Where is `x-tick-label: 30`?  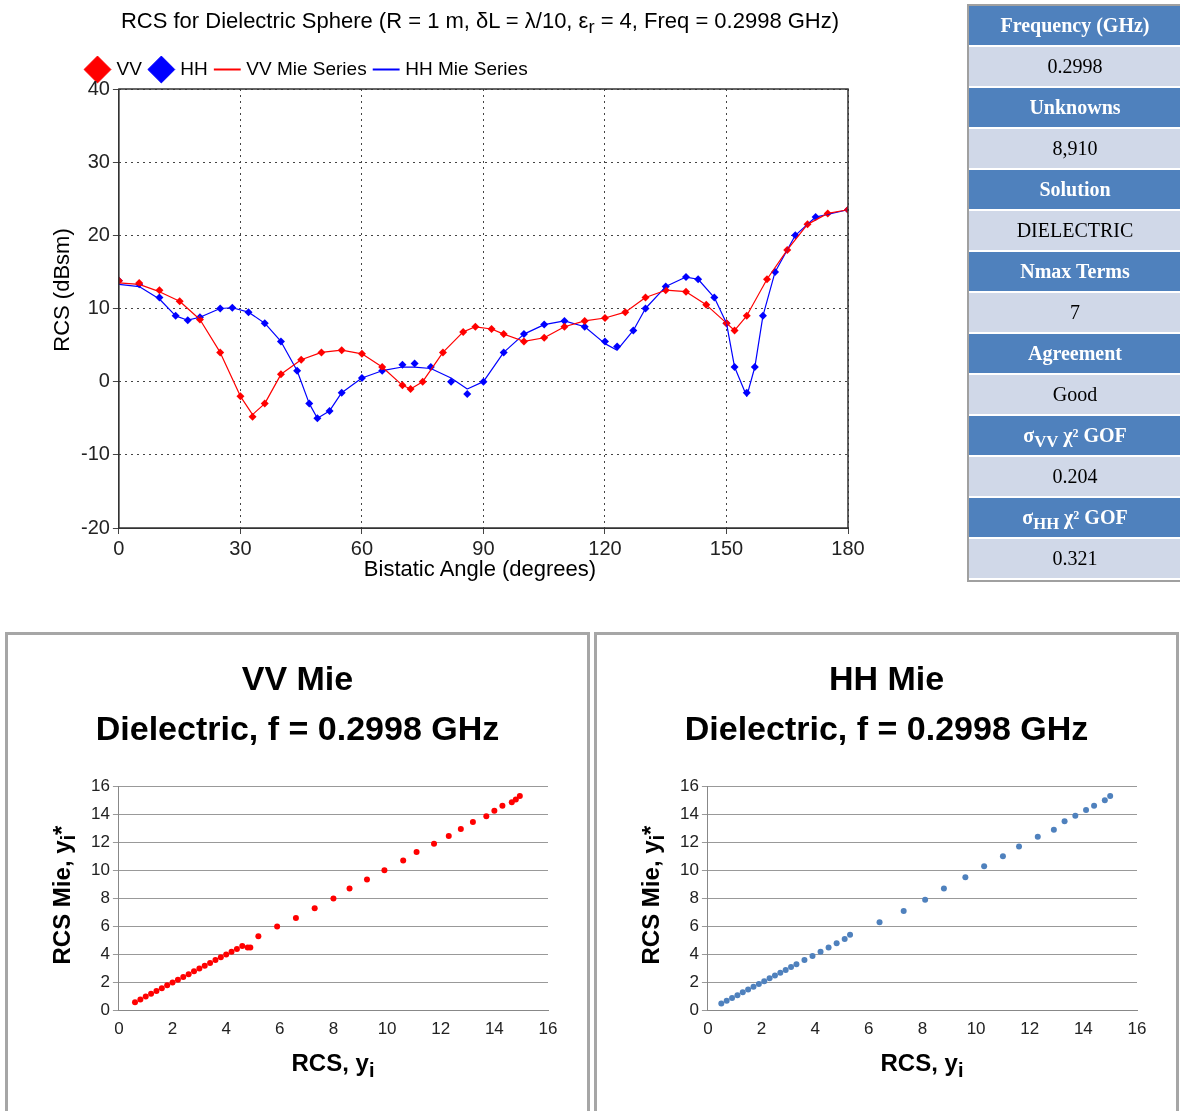
x-tick-label: 30 is located at coordinates (240, 547).